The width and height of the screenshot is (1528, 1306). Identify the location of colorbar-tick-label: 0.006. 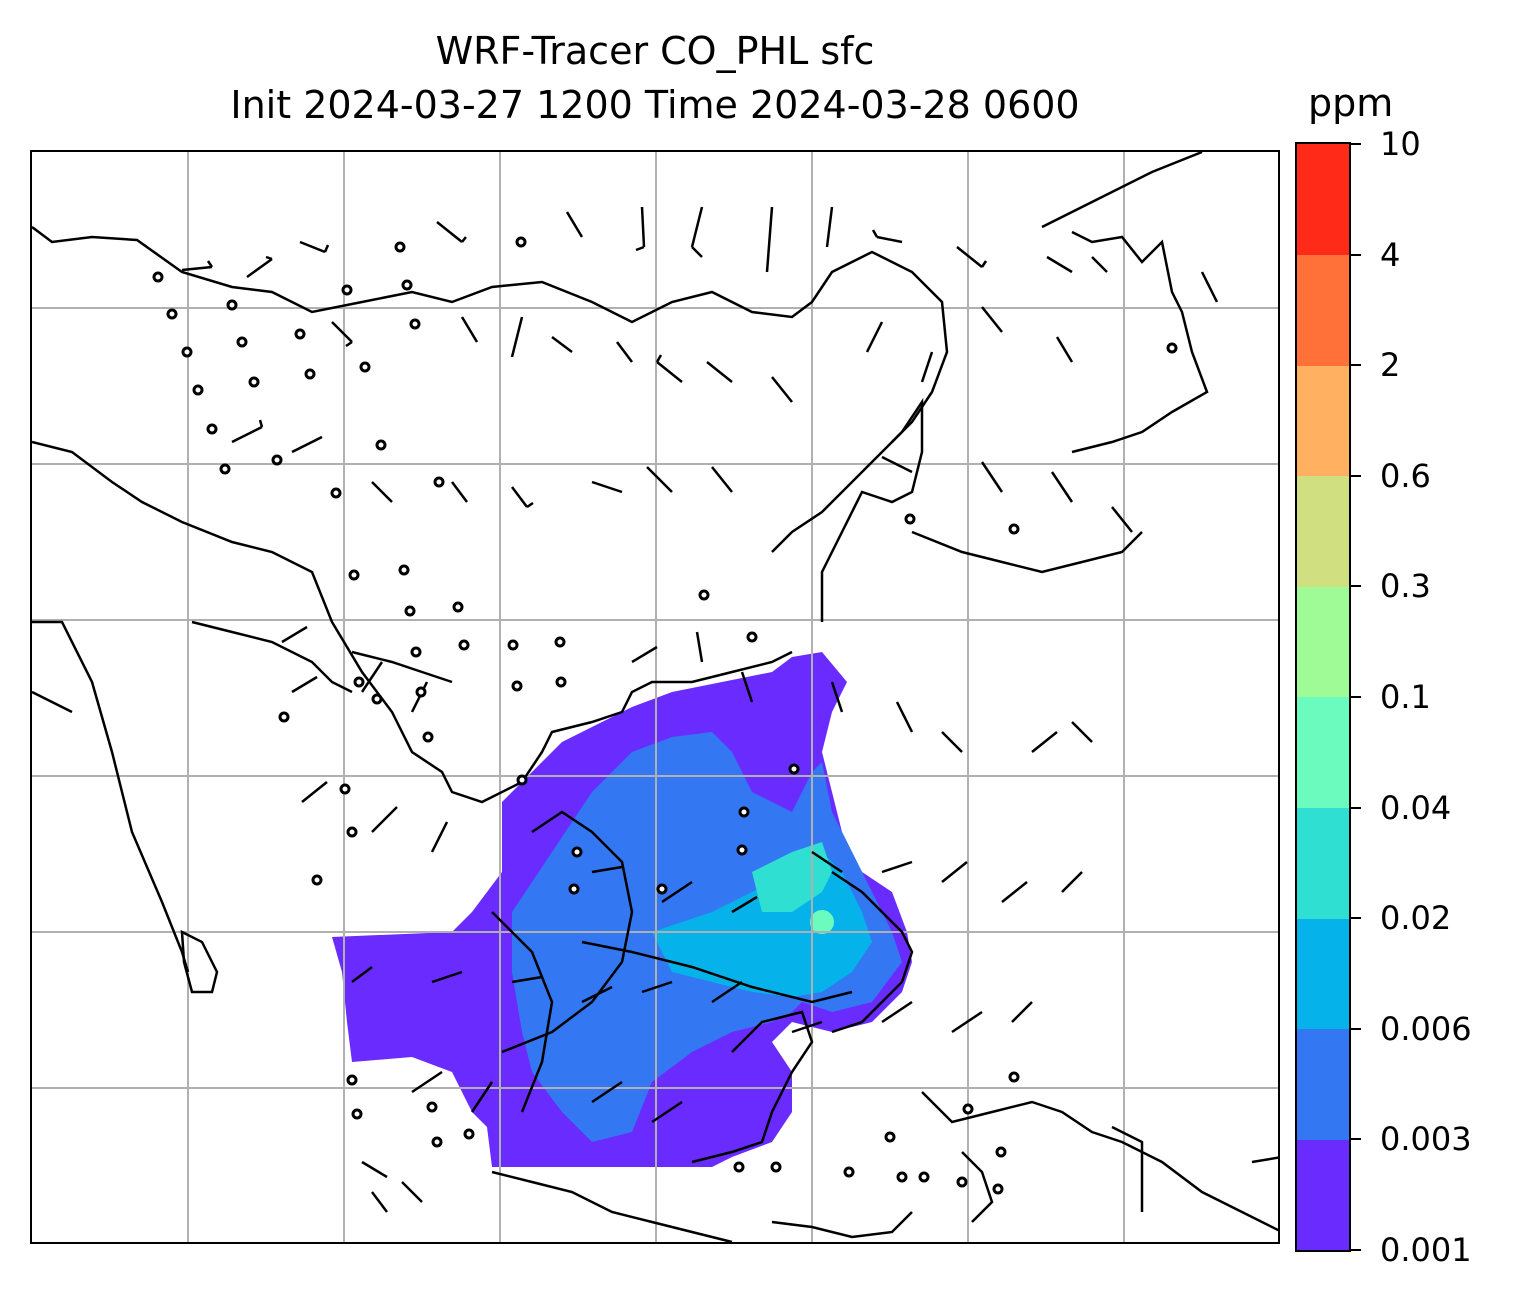
(1426, 1028).